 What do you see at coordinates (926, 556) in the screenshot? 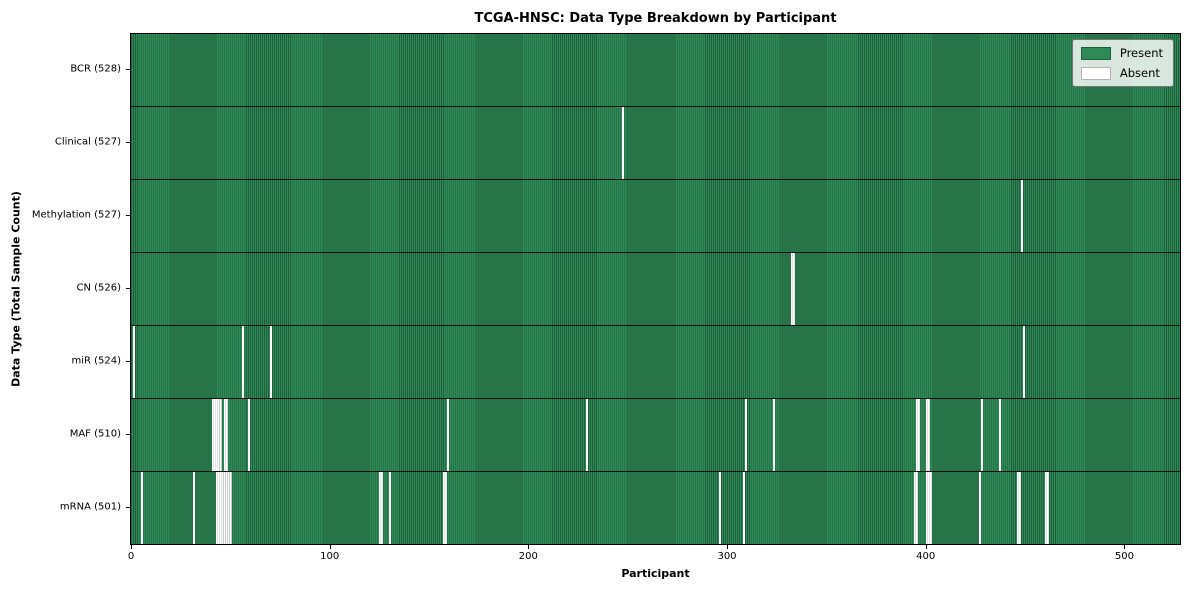
I see `x-tick-label: 400` at bounding box center [926, 556].